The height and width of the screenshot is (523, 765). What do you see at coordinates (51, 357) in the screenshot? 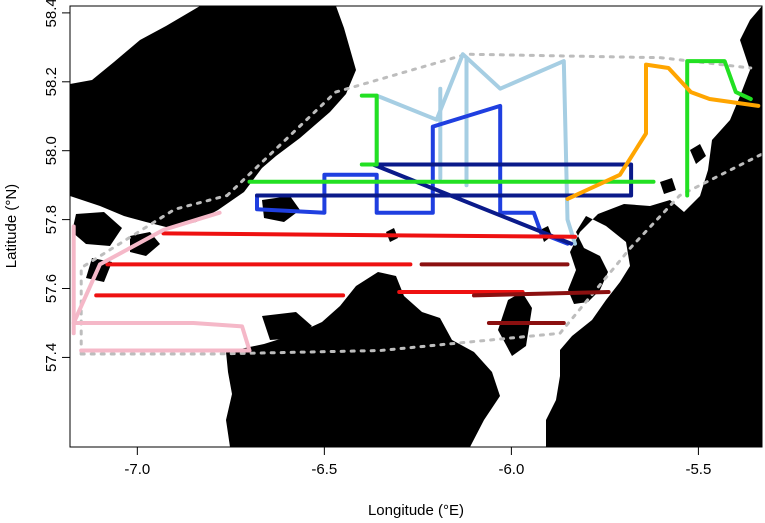
I see `y-tick-label: 57.4` at bounding box center [51, 357].